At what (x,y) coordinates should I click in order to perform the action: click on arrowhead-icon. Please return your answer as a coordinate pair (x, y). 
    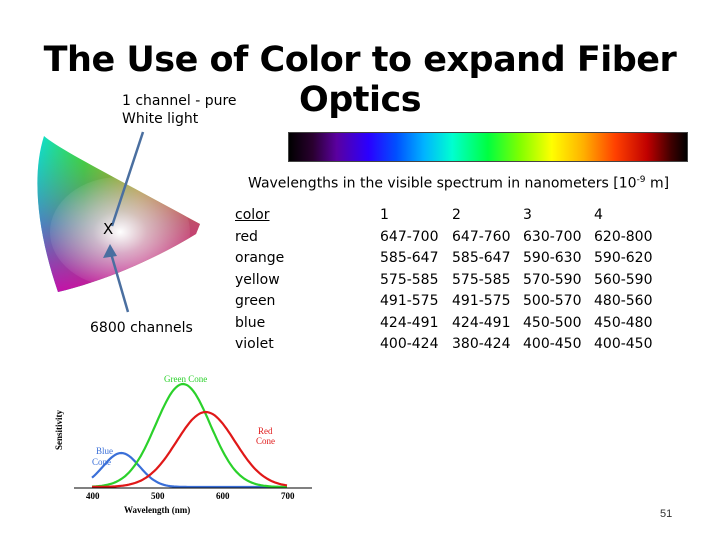
    Looking at the image, I should click on (110, 251).